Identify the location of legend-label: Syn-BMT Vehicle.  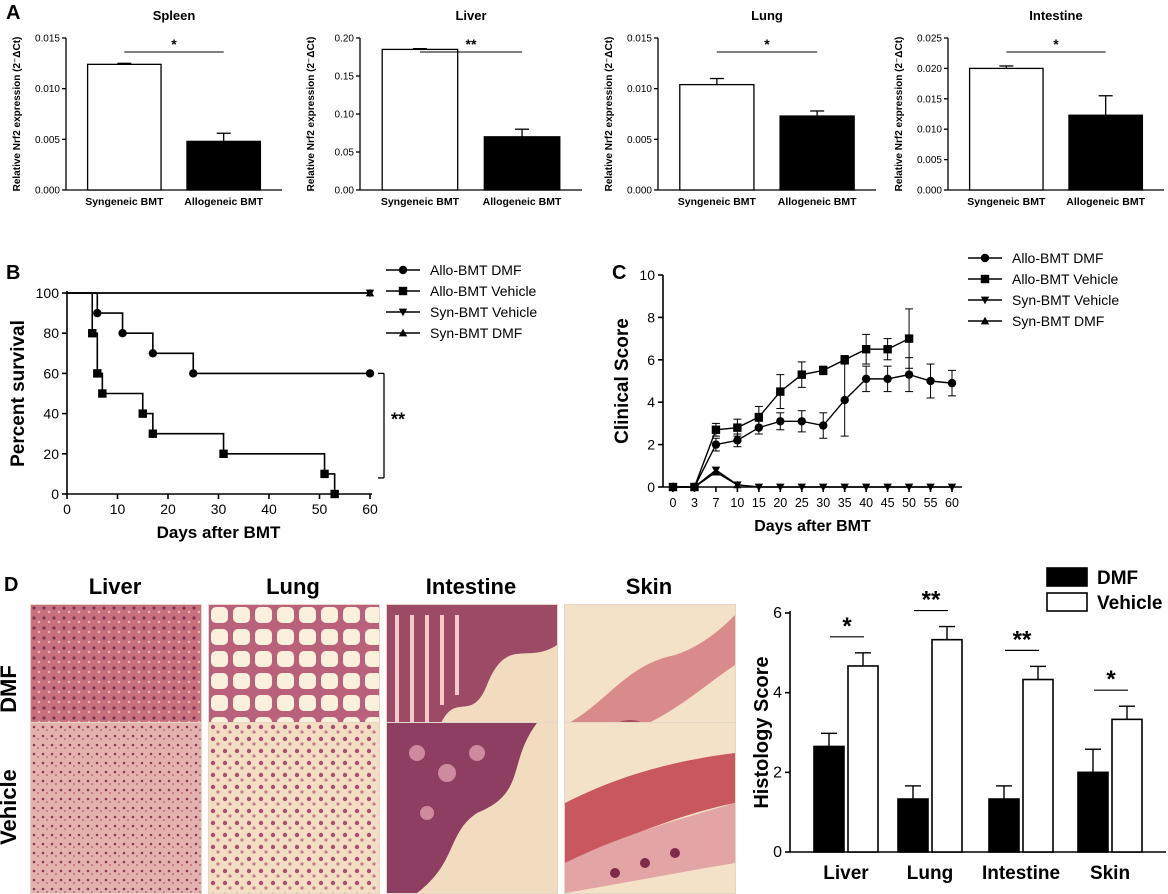
(1065, 300).